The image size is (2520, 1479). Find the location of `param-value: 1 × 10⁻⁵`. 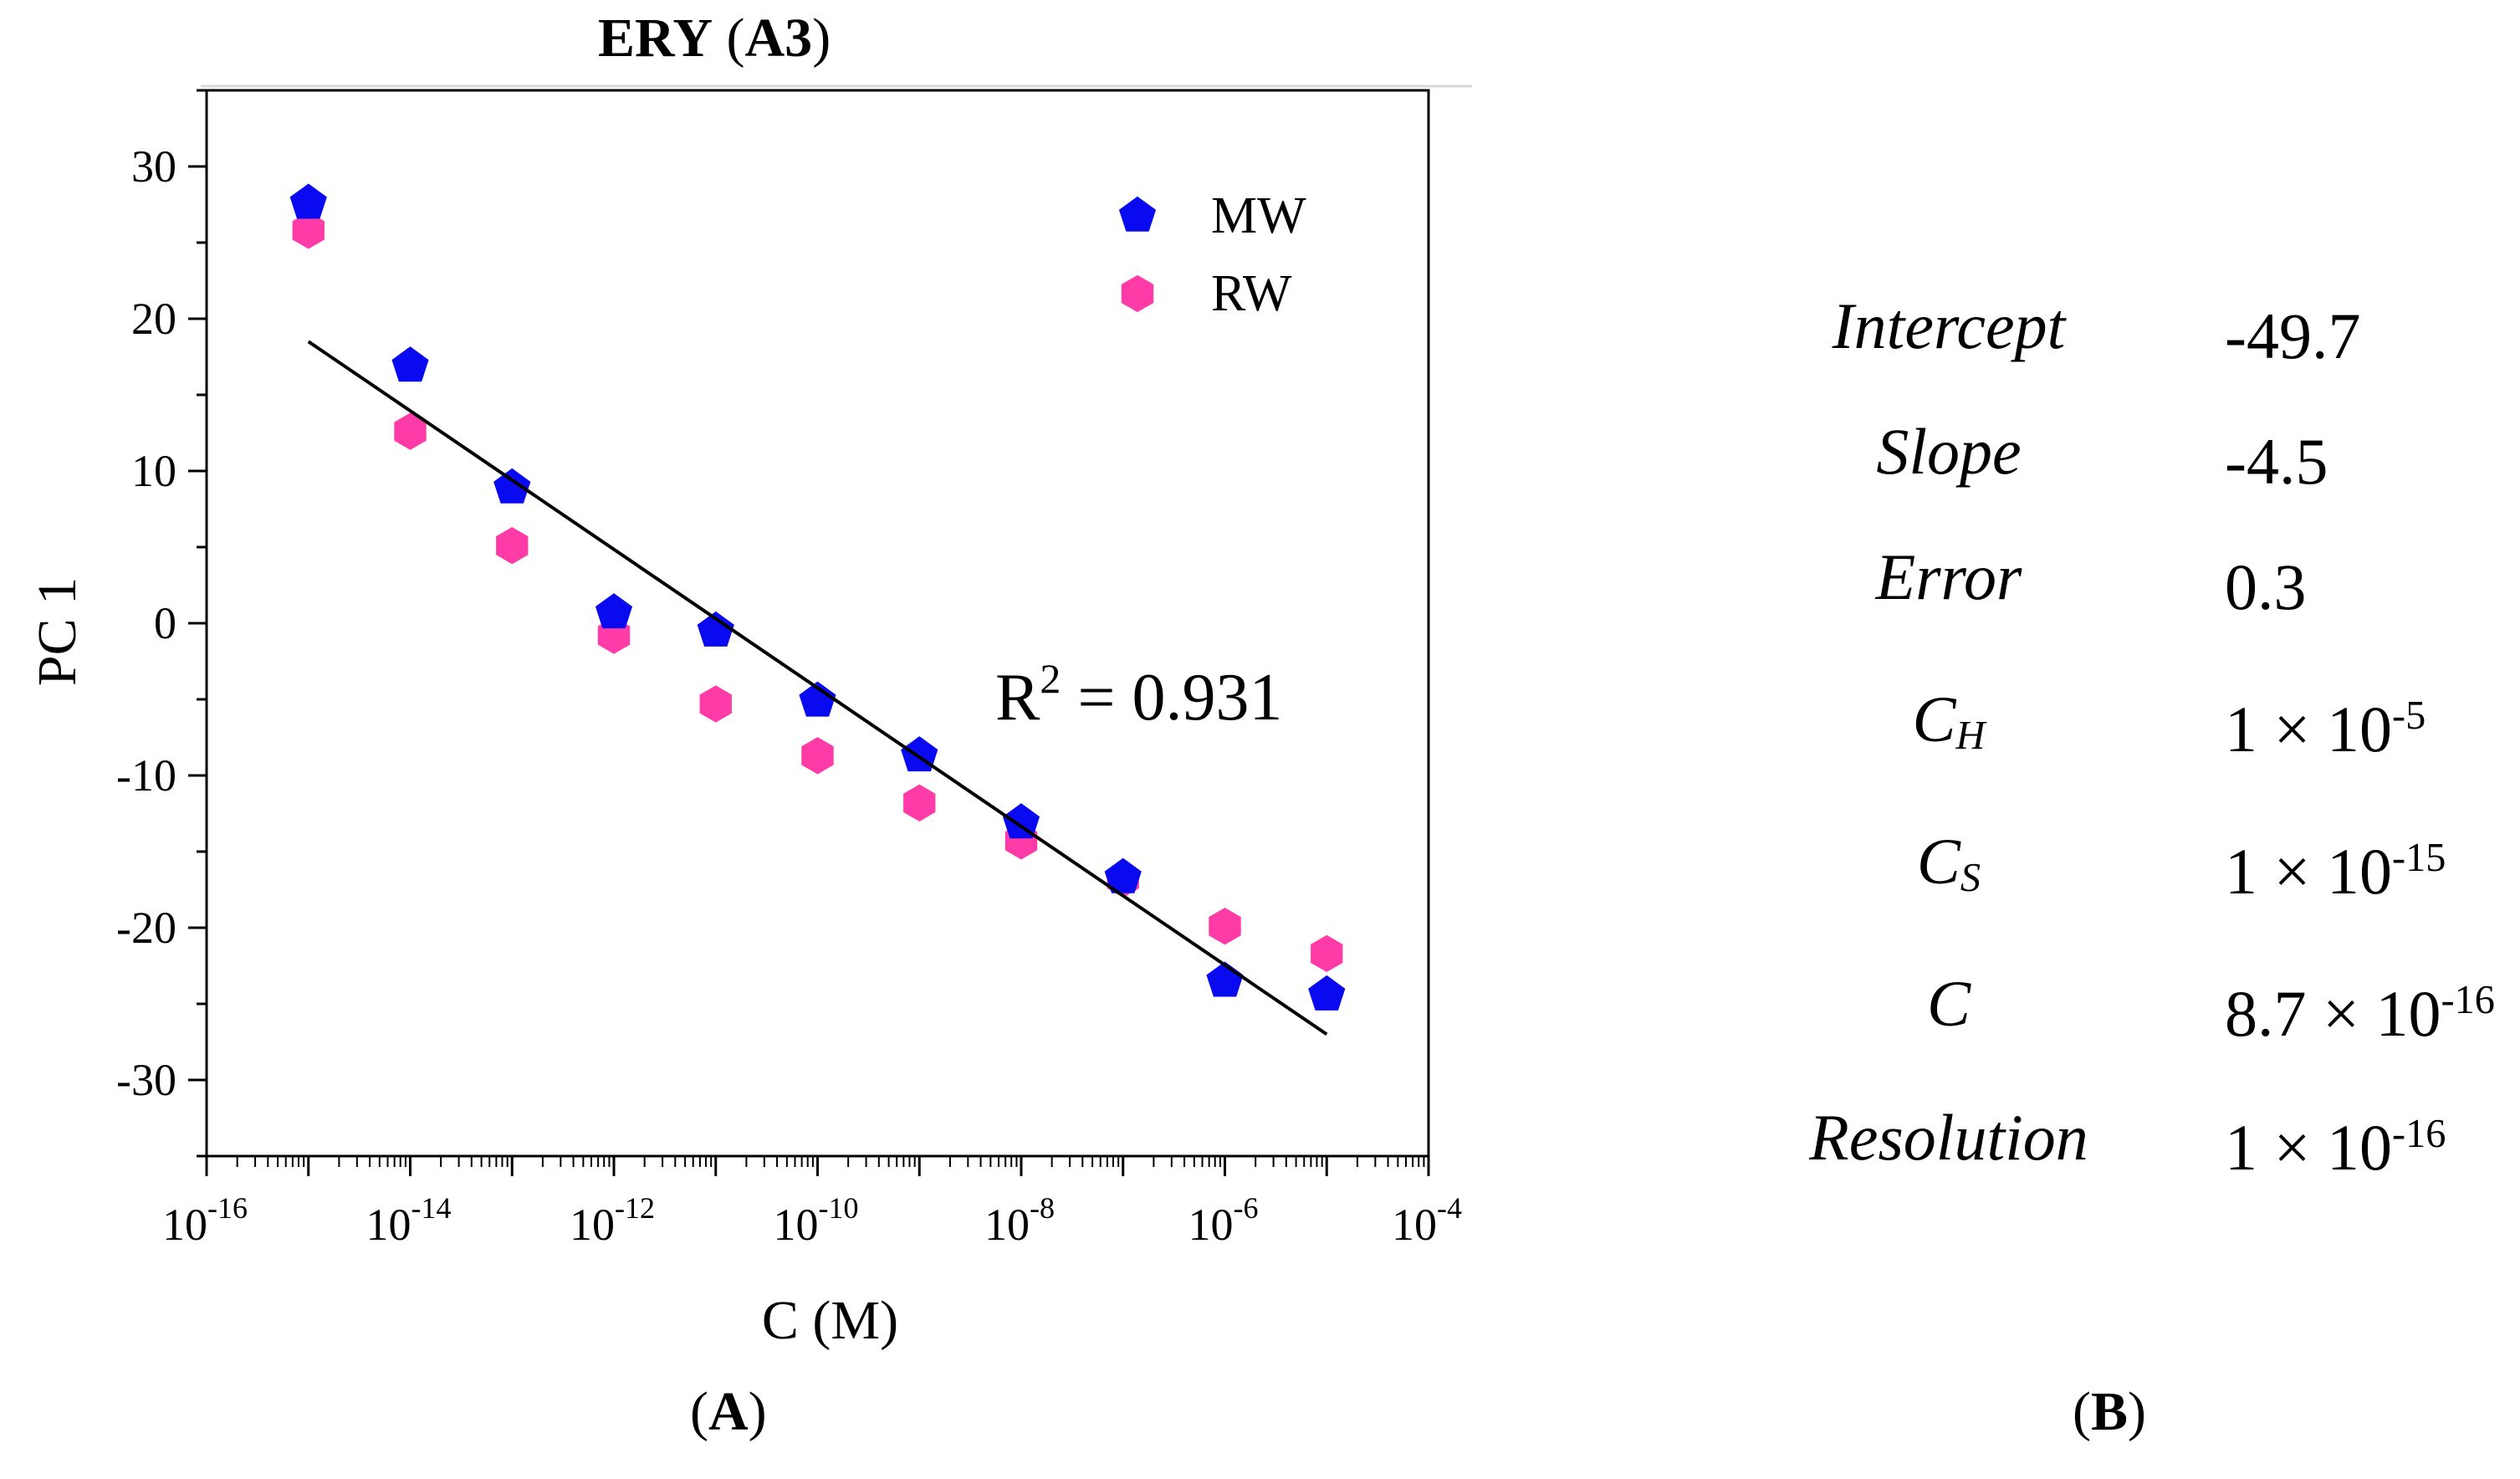

param-value: 1 × 10⁻⁵ is located at coordinates (2325, 730).